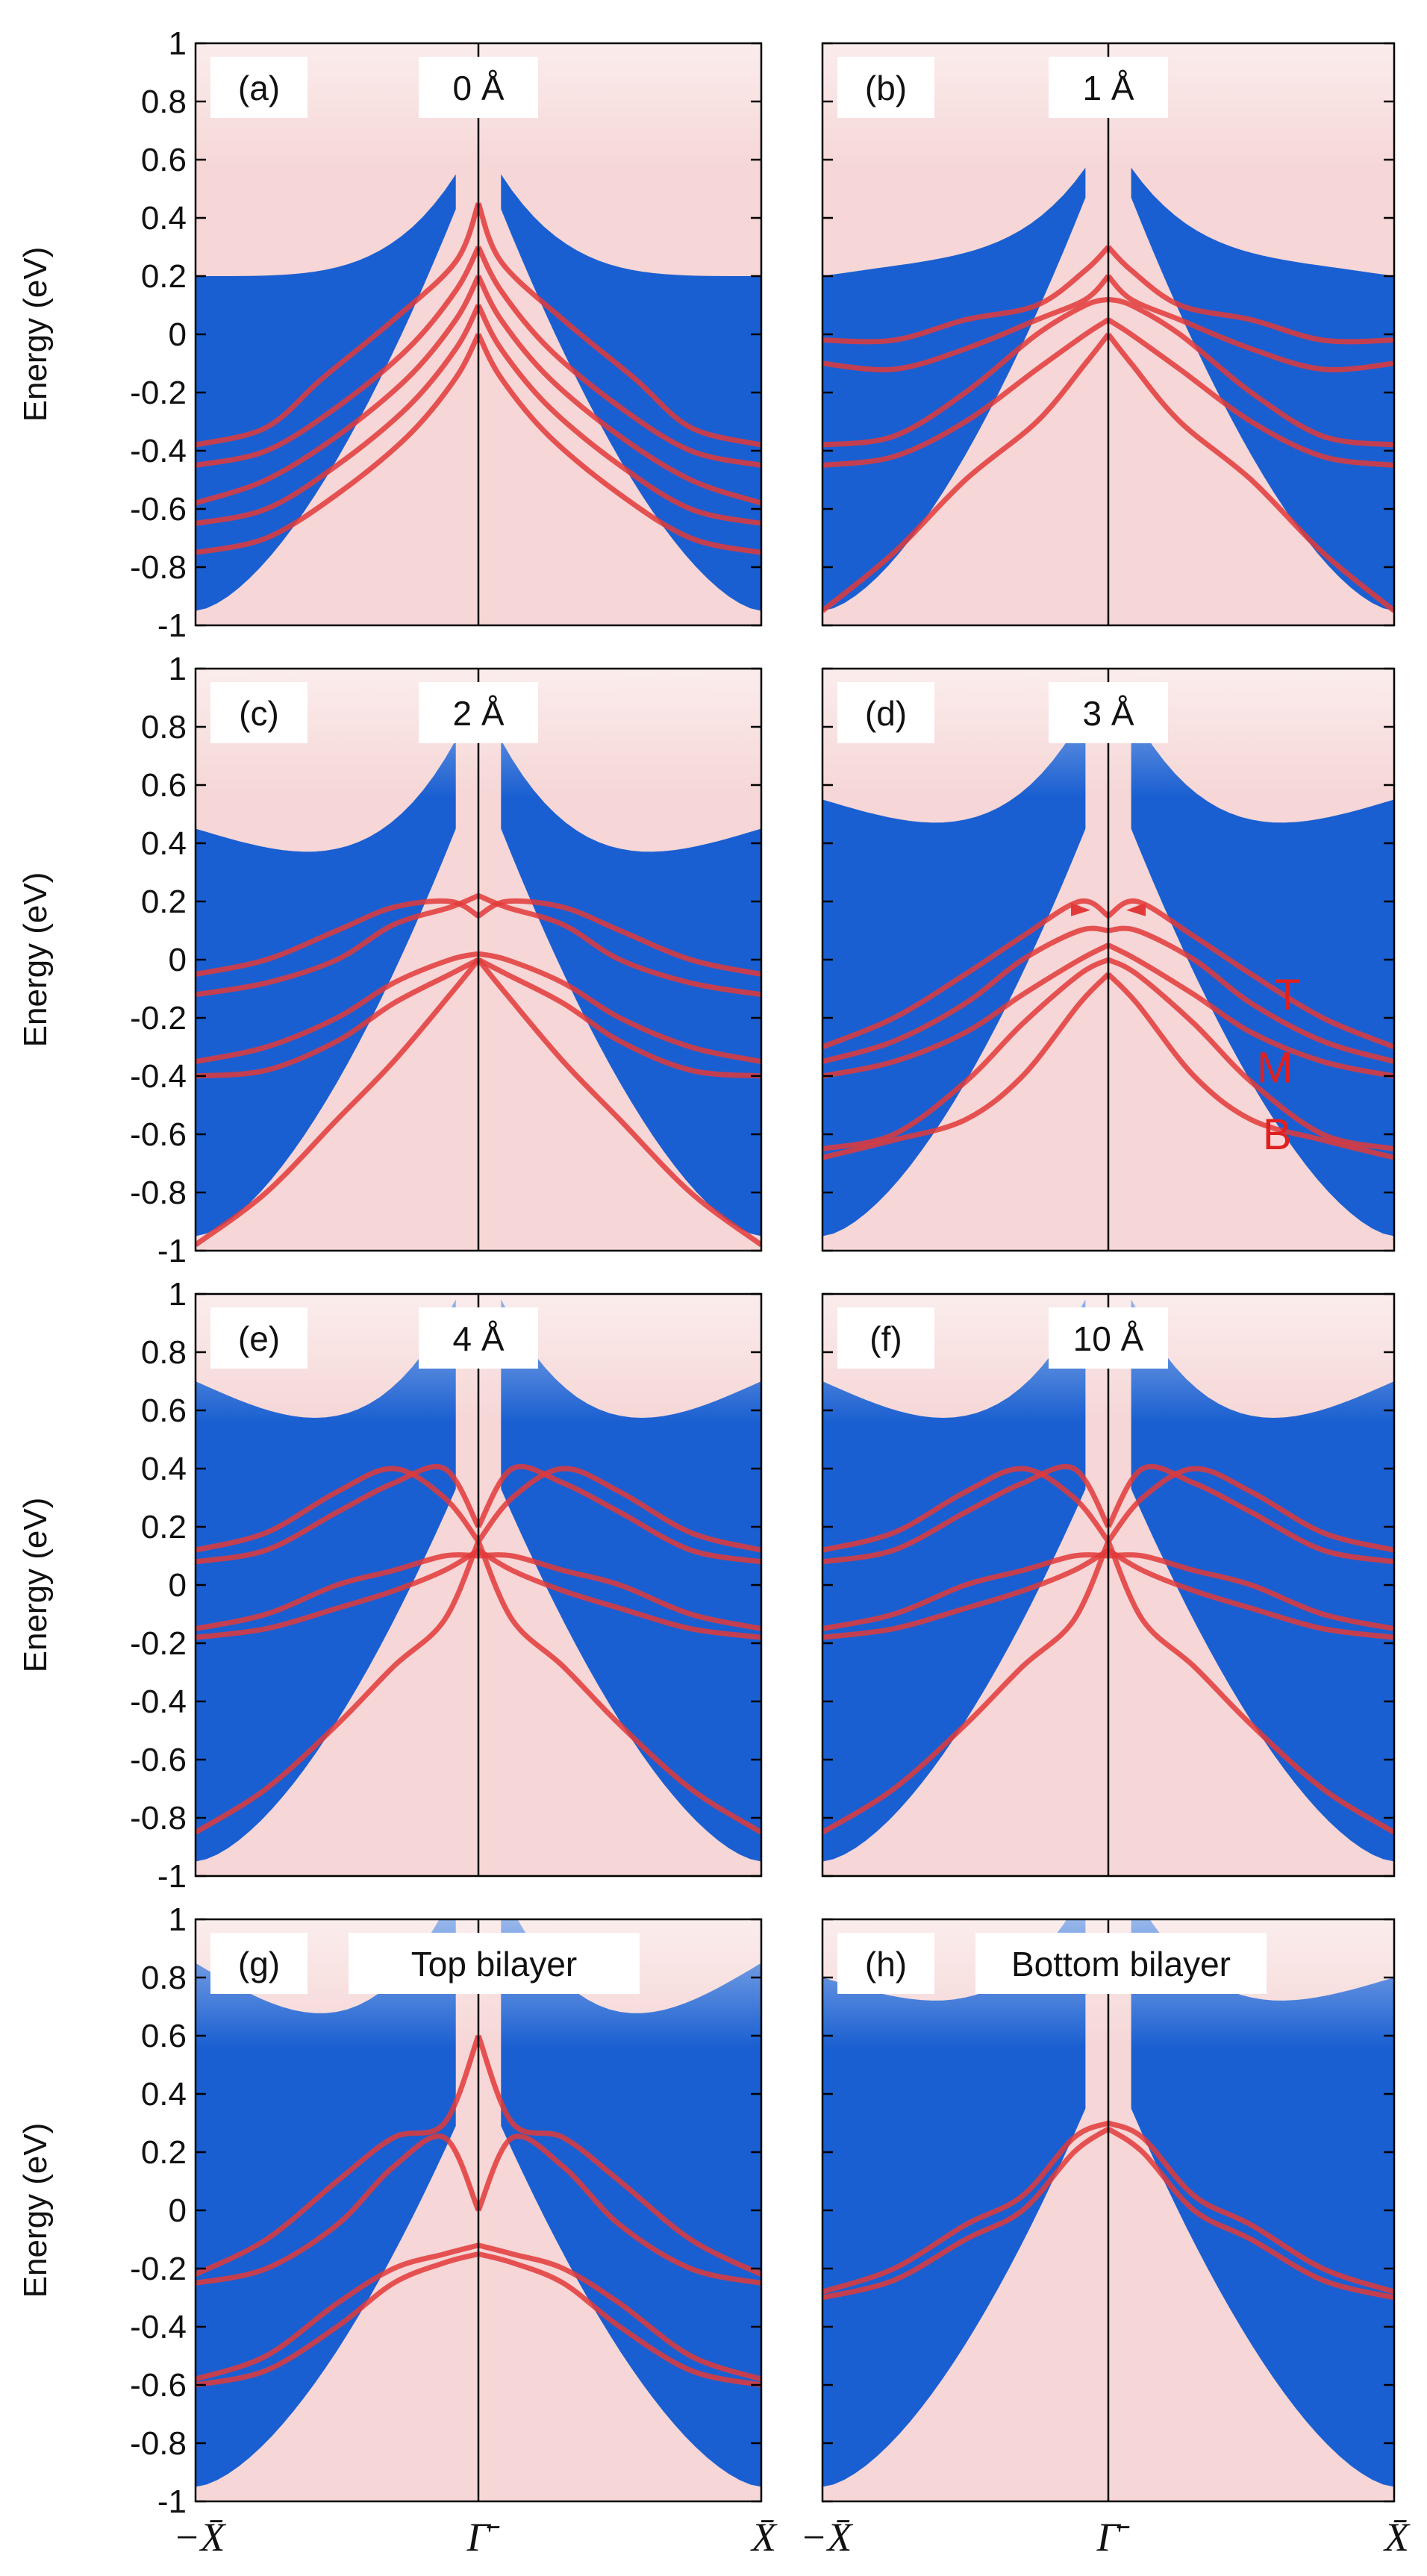  Describe the element at coordinates (764, 2537) in the screenshot. I see `xtick-label: X̄` at that location.